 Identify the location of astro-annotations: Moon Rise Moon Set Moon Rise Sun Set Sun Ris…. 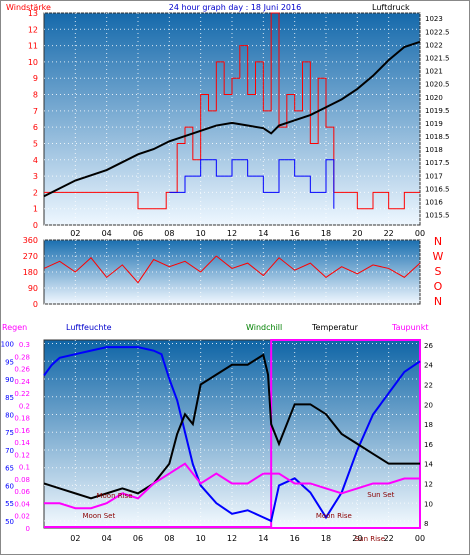
(238, 517).